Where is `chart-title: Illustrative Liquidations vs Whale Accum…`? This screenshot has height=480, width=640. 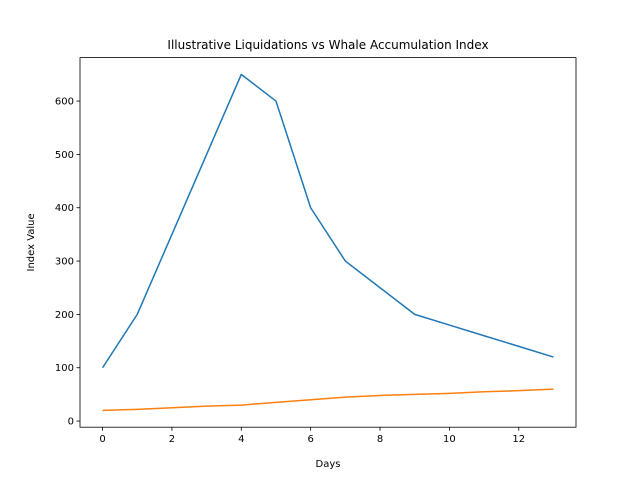
chart-title: Illustrative Liquidations vs Whale Accum… is located at coordinates (327, 45).